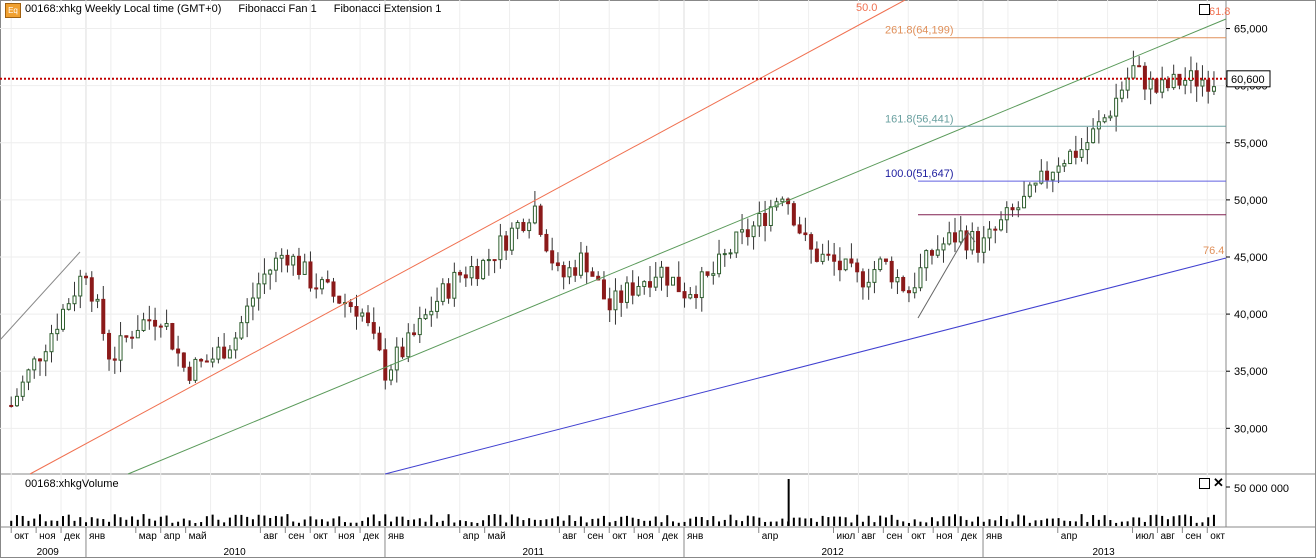  Describe the element at coordinates (387, 9) in the screenshot. I see `fib-ext-label: Fibonacci Extension 1` at that location.